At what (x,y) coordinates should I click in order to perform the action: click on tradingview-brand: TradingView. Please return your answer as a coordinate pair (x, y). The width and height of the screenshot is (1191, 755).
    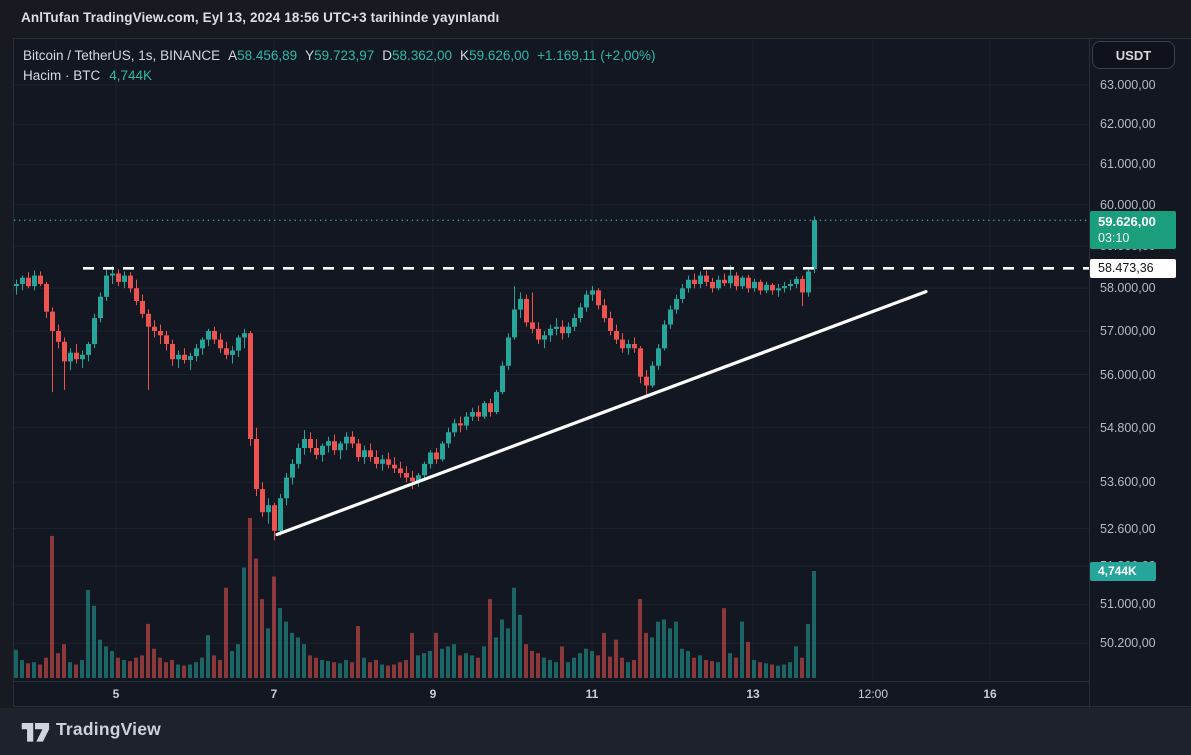
    Looking at the image, I should click on (108, 729).